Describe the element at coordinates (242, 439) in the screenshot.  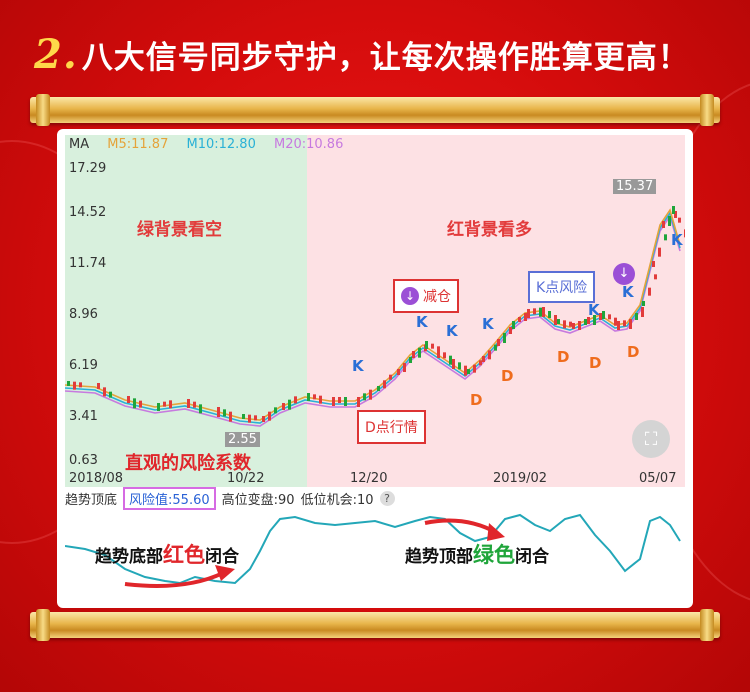
I see `low-price-tag: 2.55` at that location.